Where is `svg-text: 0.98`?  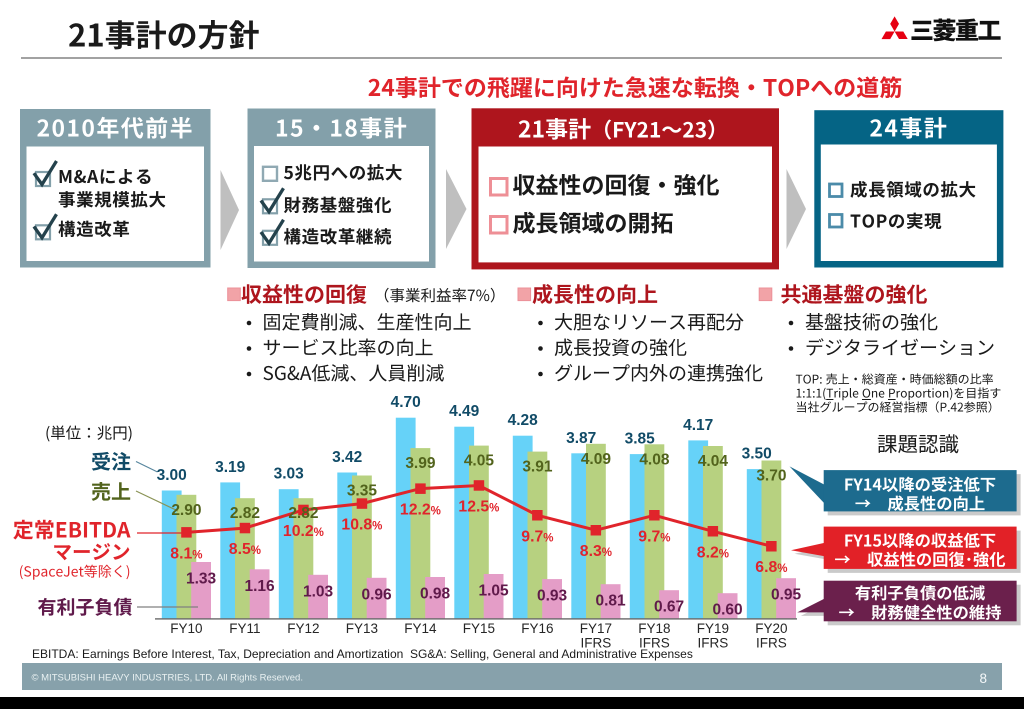
svg-text: 0.98 is located at coordinates (435, 594).